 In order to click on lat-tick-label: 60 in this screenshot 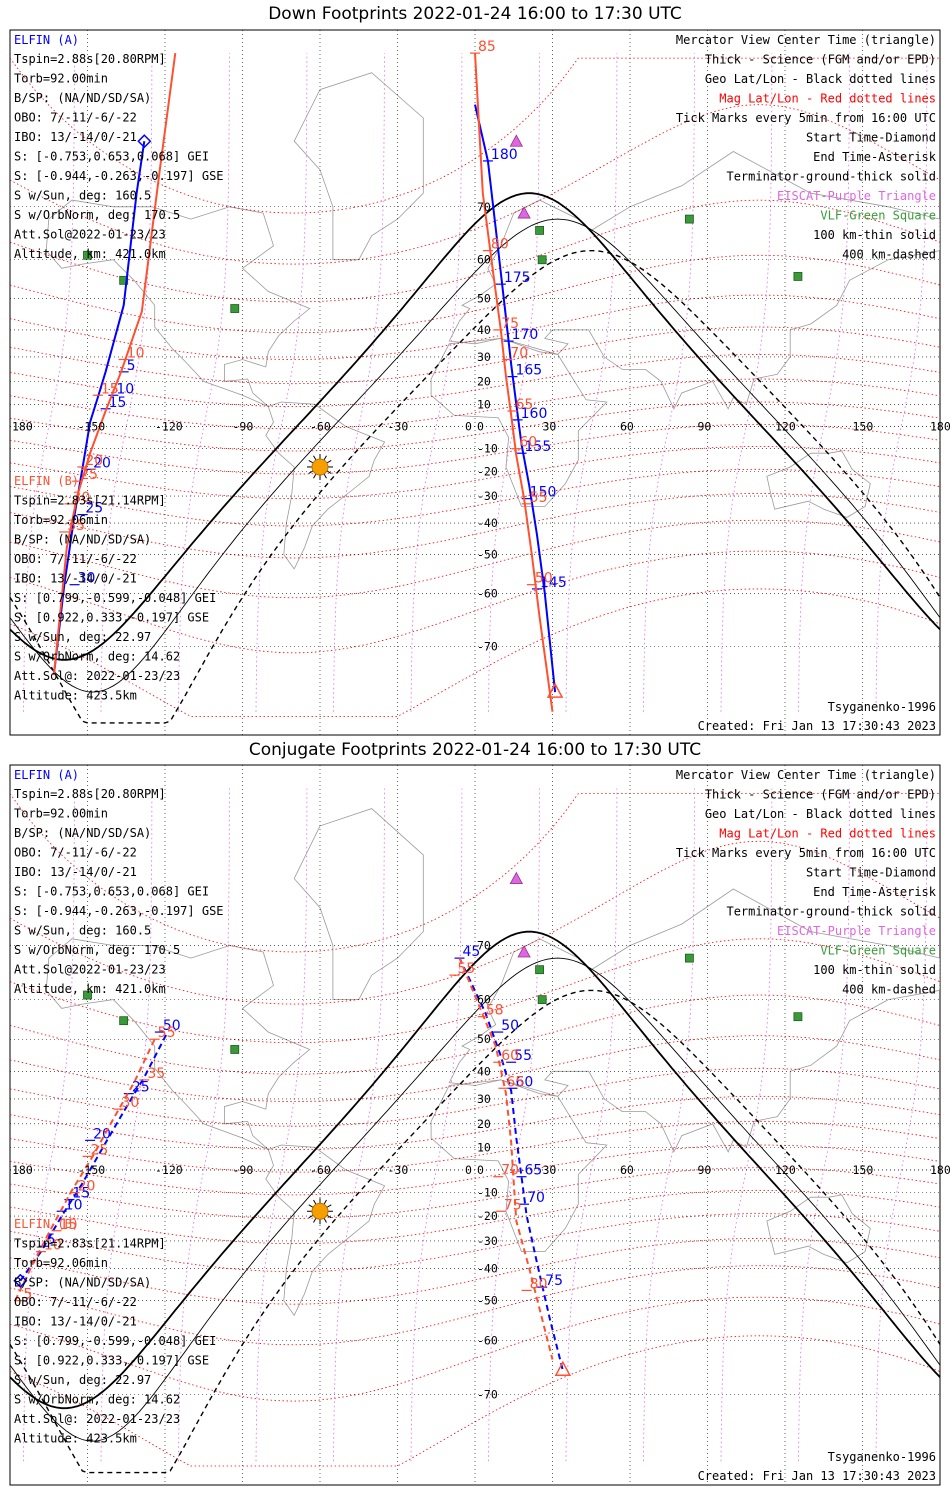, I will do `click(484, 260)`.